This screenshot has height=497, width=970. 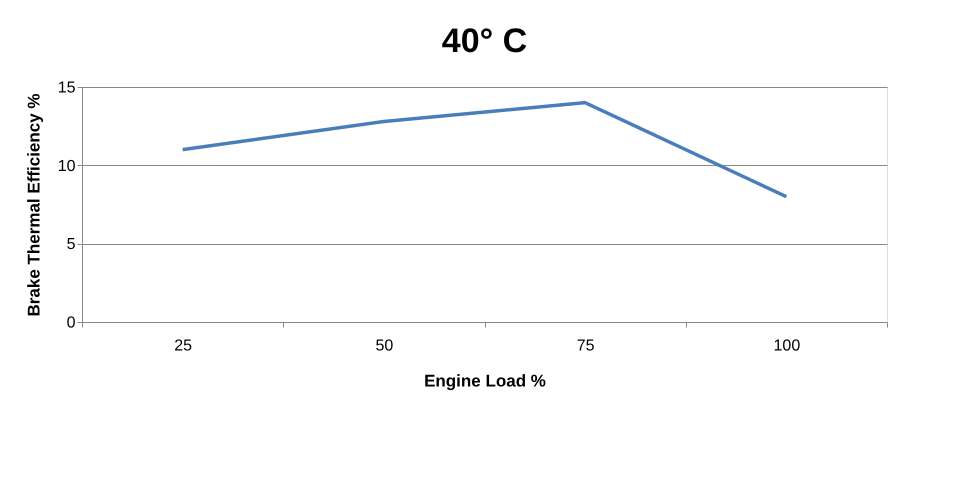 I want to click on y-axis-title: Brake Thermal Efficiency %, so click(x=34, y=205).